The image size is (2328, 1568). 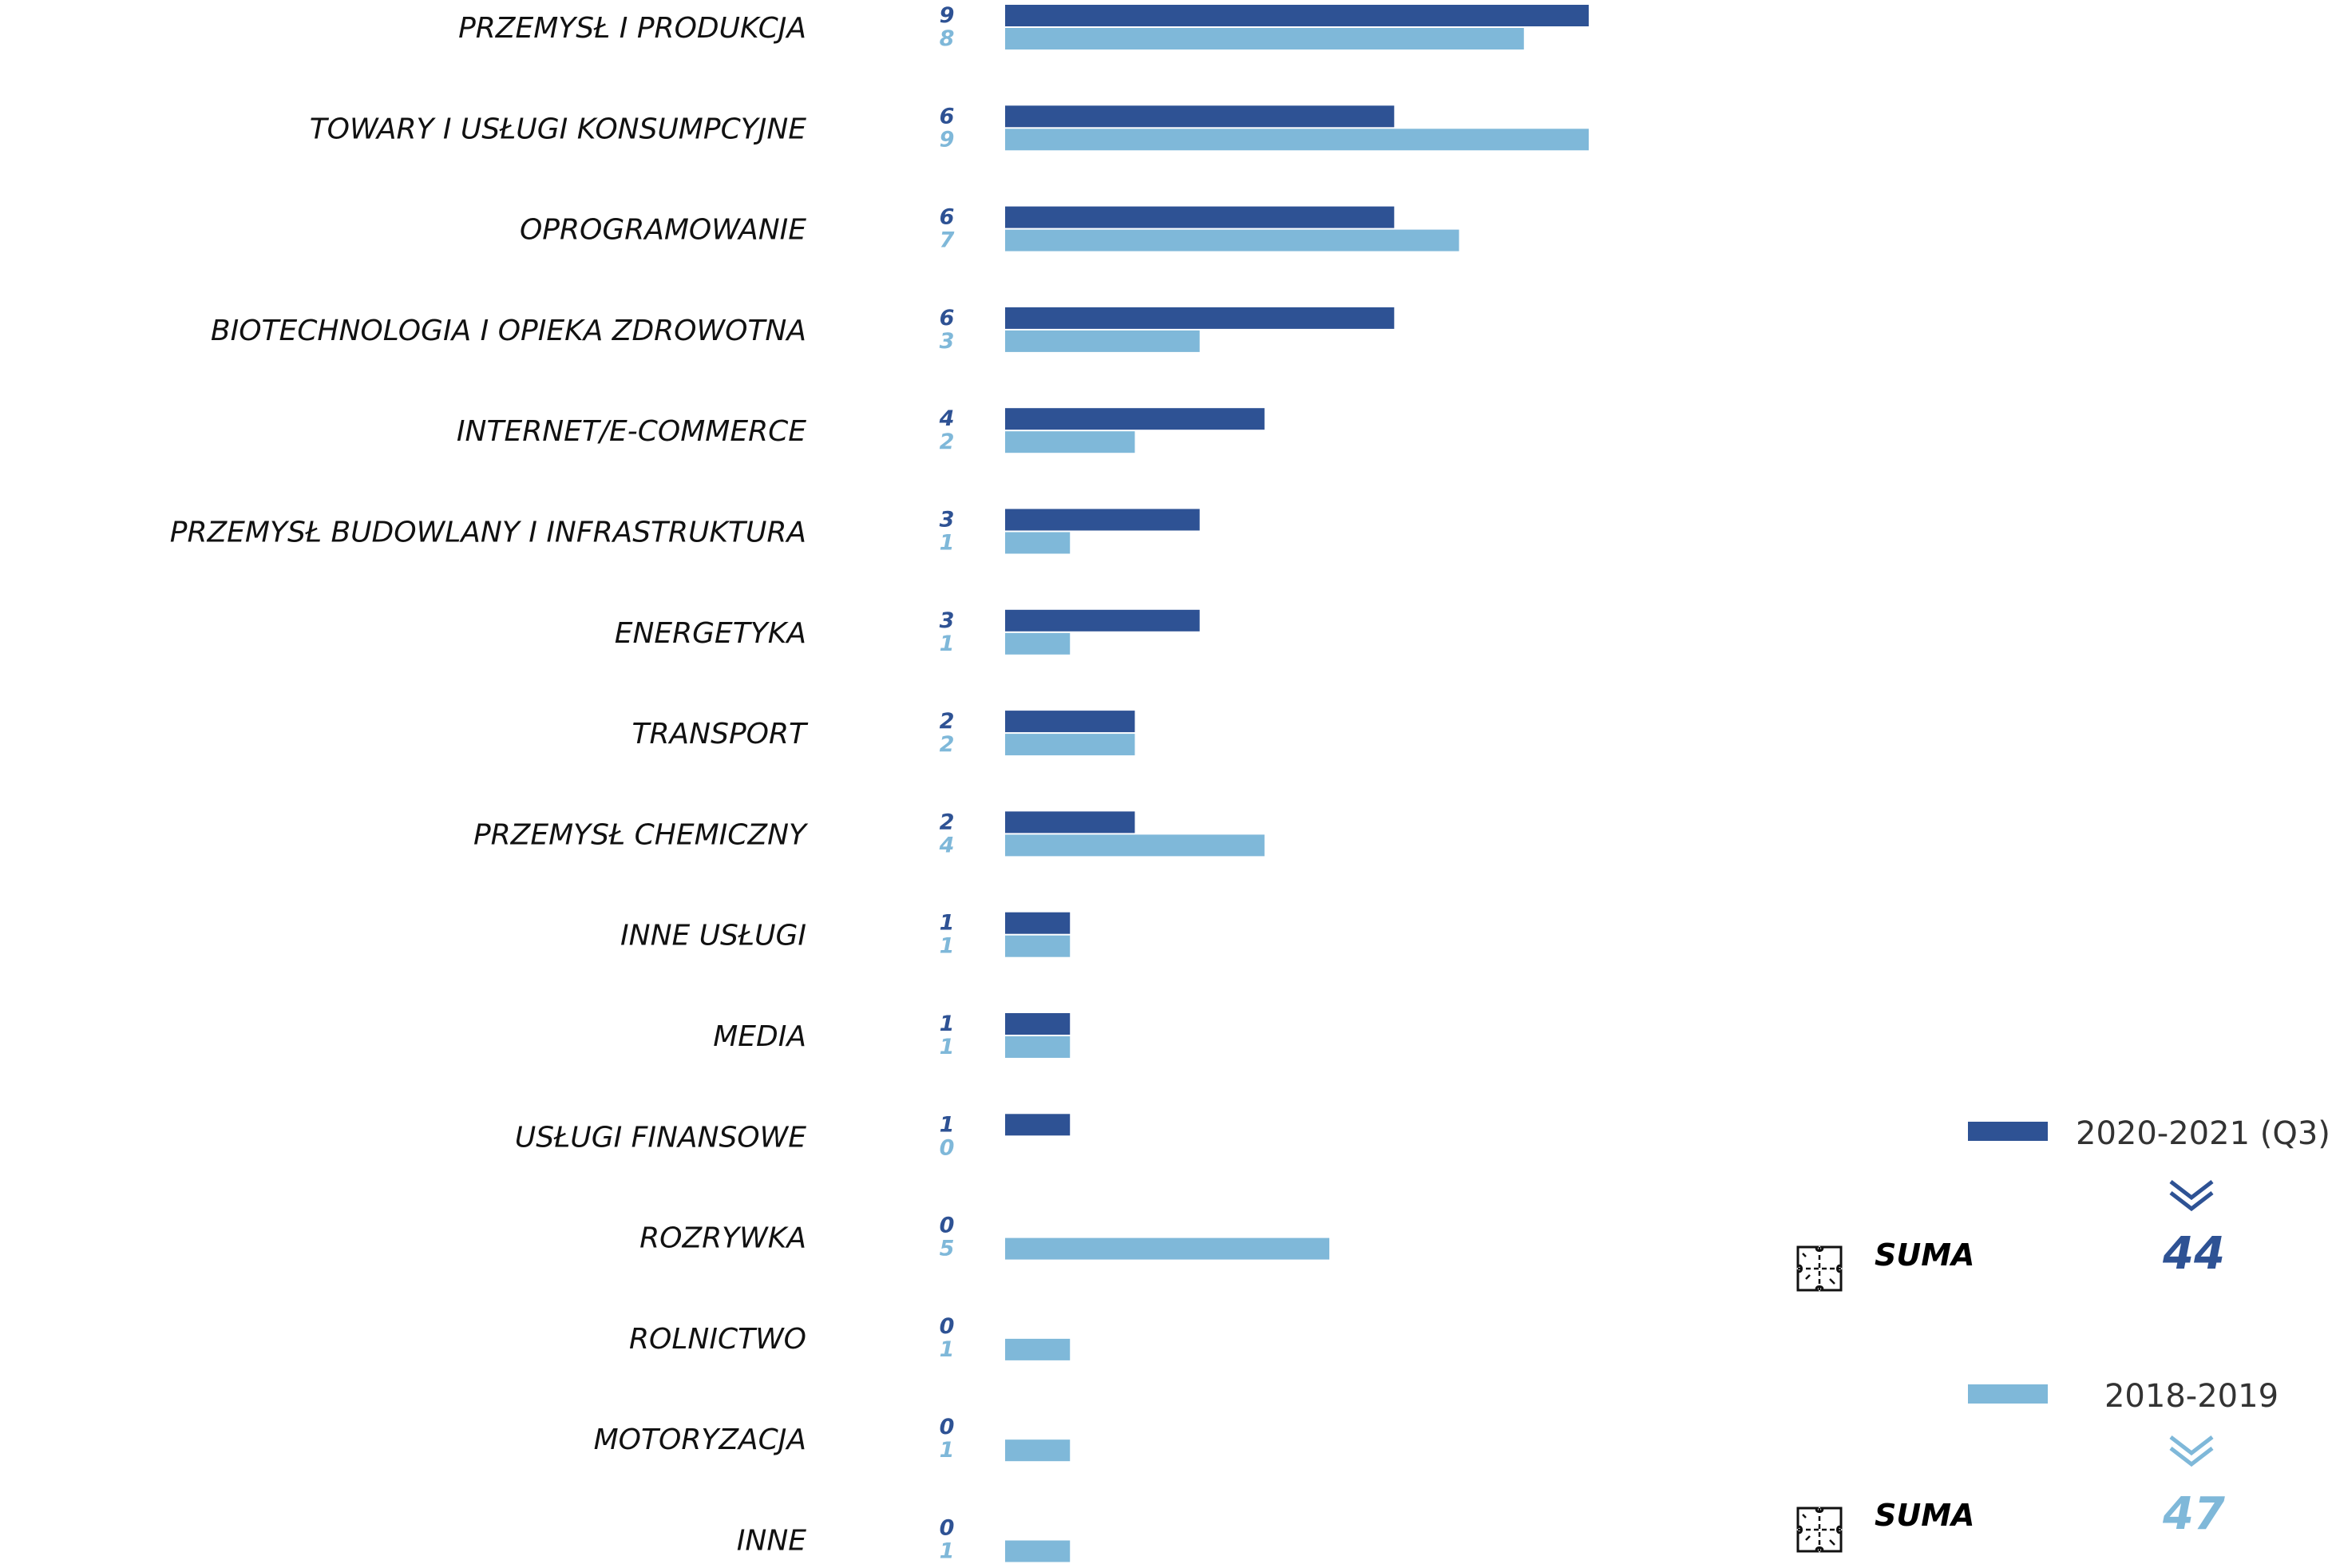 I want to click on category-label: ENERGETYKA, so click(x=710, y=633).